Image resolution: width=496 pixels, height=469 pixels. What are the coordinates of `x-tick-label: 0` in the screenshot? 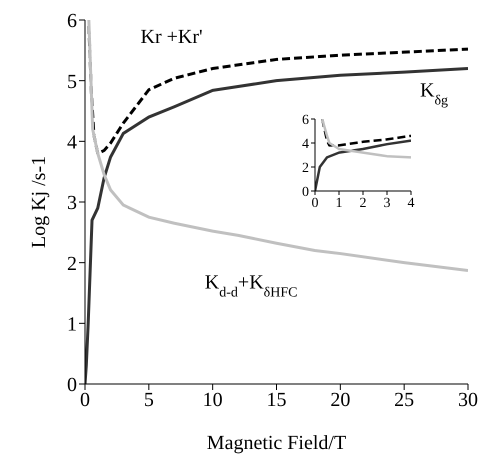 It's located at (315, 203).